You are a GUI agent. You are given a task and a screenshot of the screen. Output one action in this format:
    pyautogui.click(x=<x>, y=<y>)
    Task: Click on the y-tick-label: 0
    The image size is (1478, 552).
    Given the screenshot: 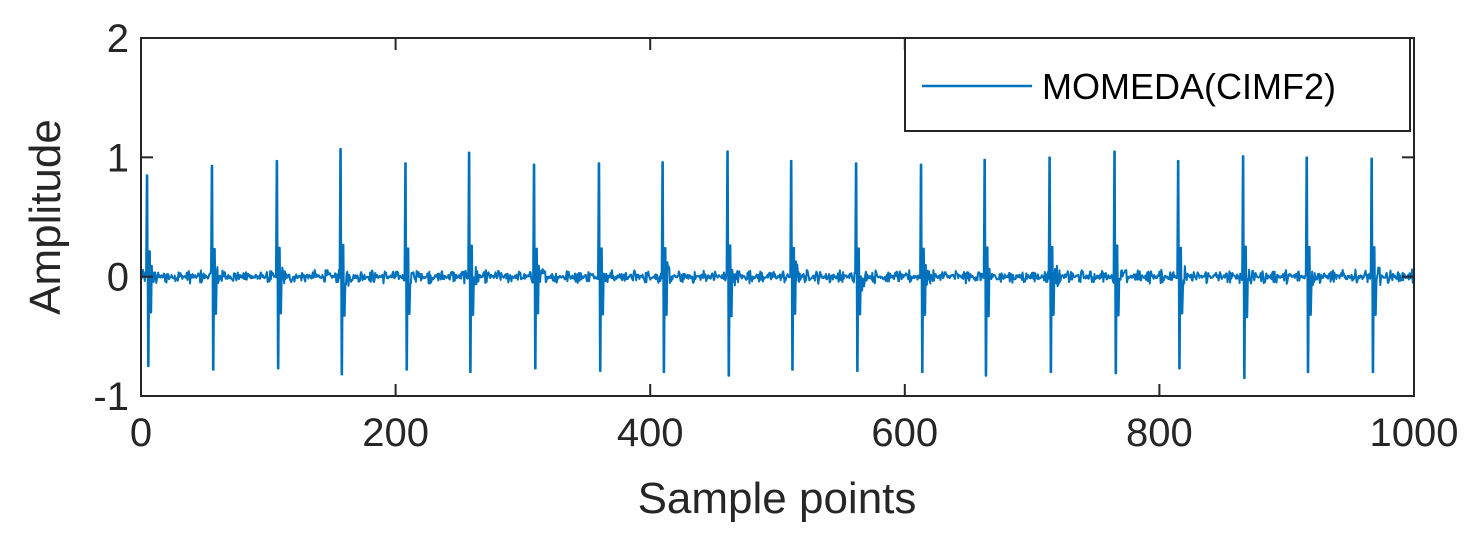 What is the action you would take?
    pyautogui.click(x=118, y=278)
    